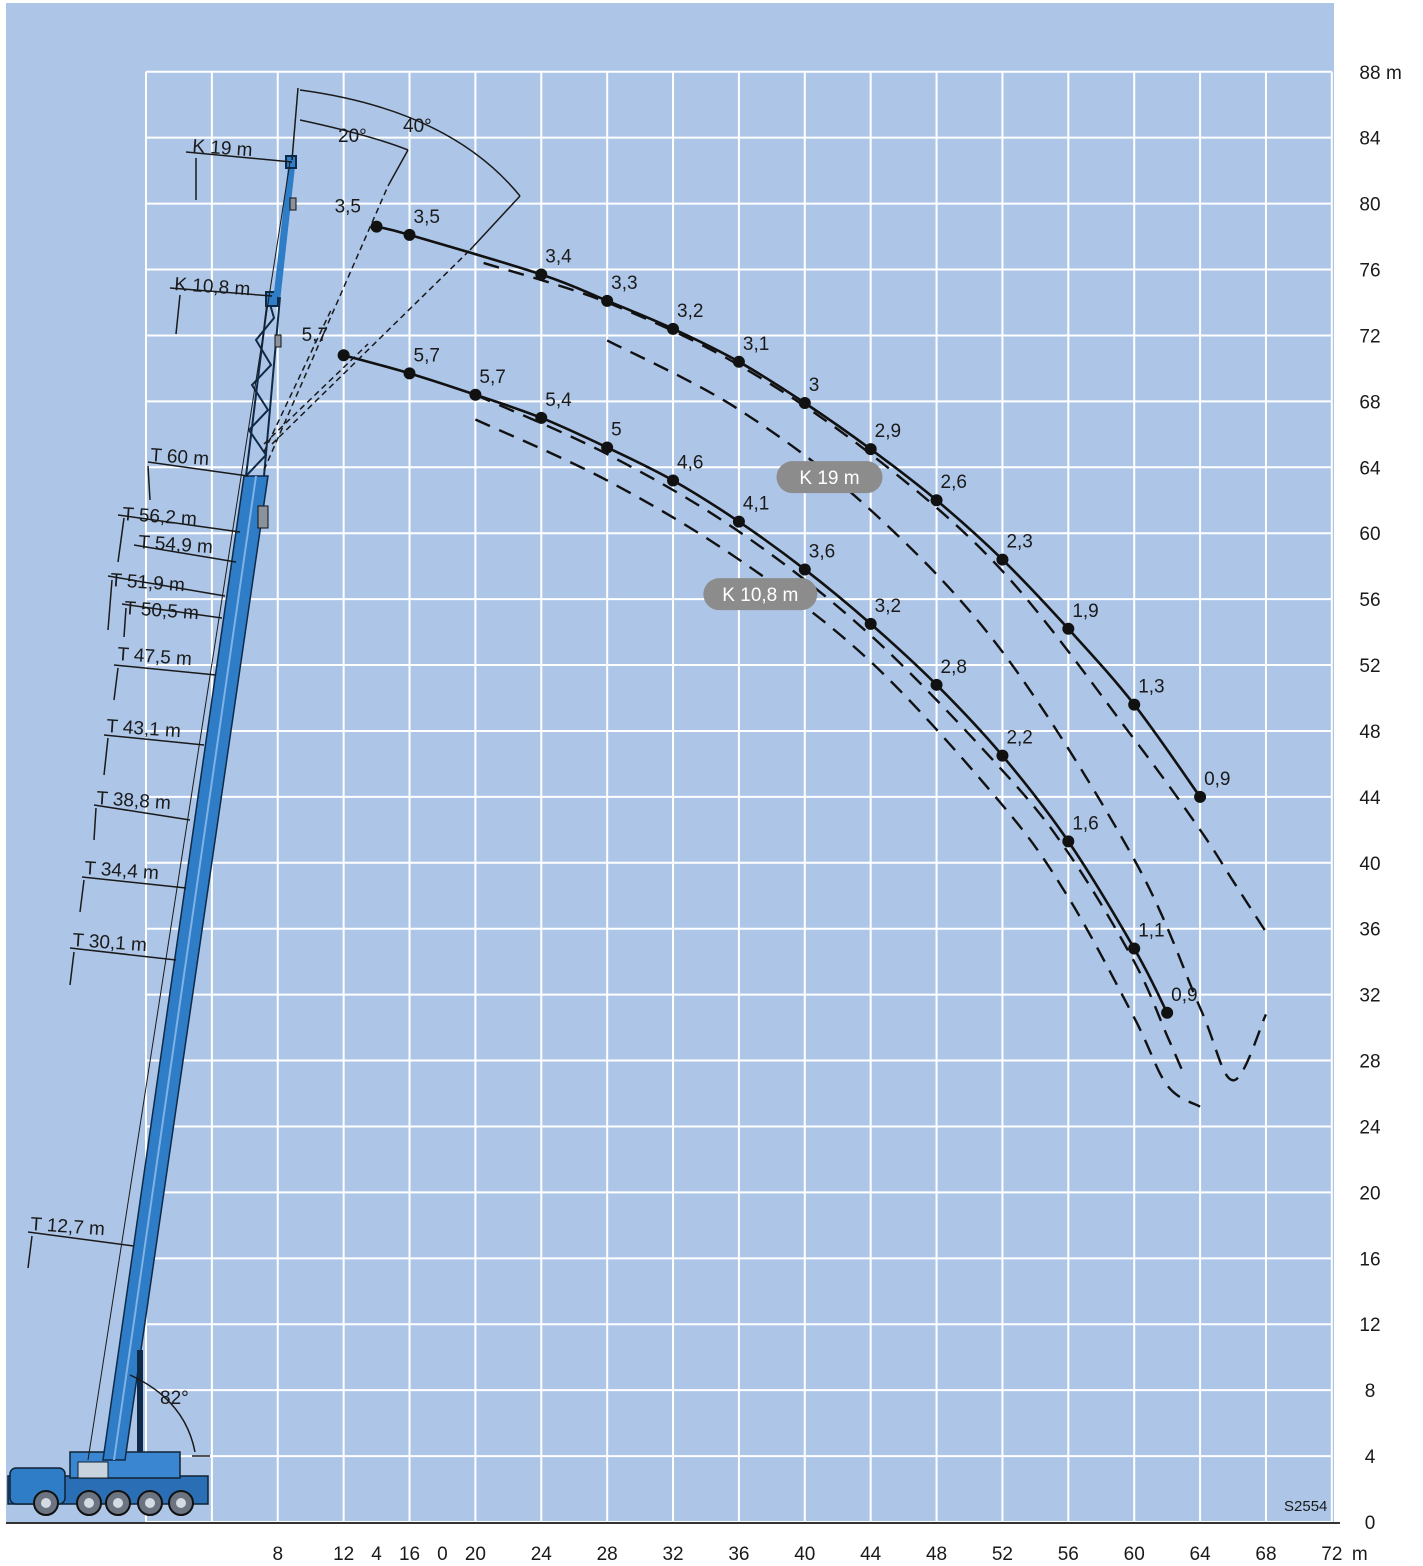  What do you see at coordinates (162, 611) in the screenshot?
I see `boom-length-label: T 50,5 m` at bounding box center [162, 611].